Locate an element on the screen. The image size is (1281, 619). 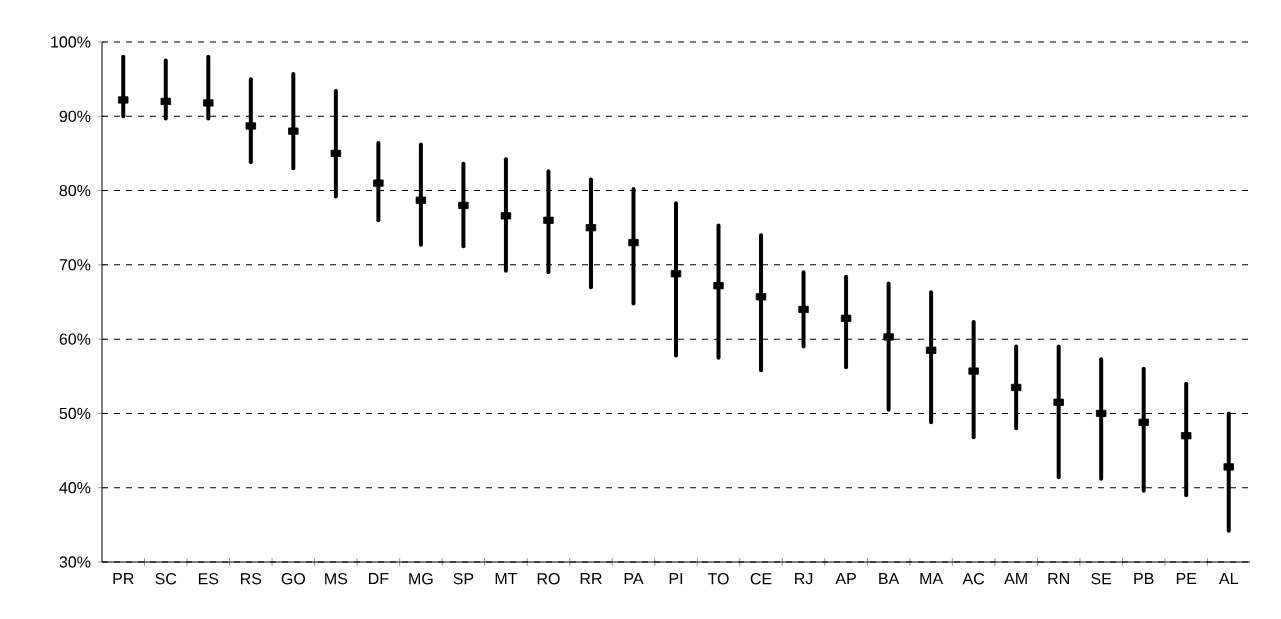
x-tick-label: ES is located at coordinates (208, 579).